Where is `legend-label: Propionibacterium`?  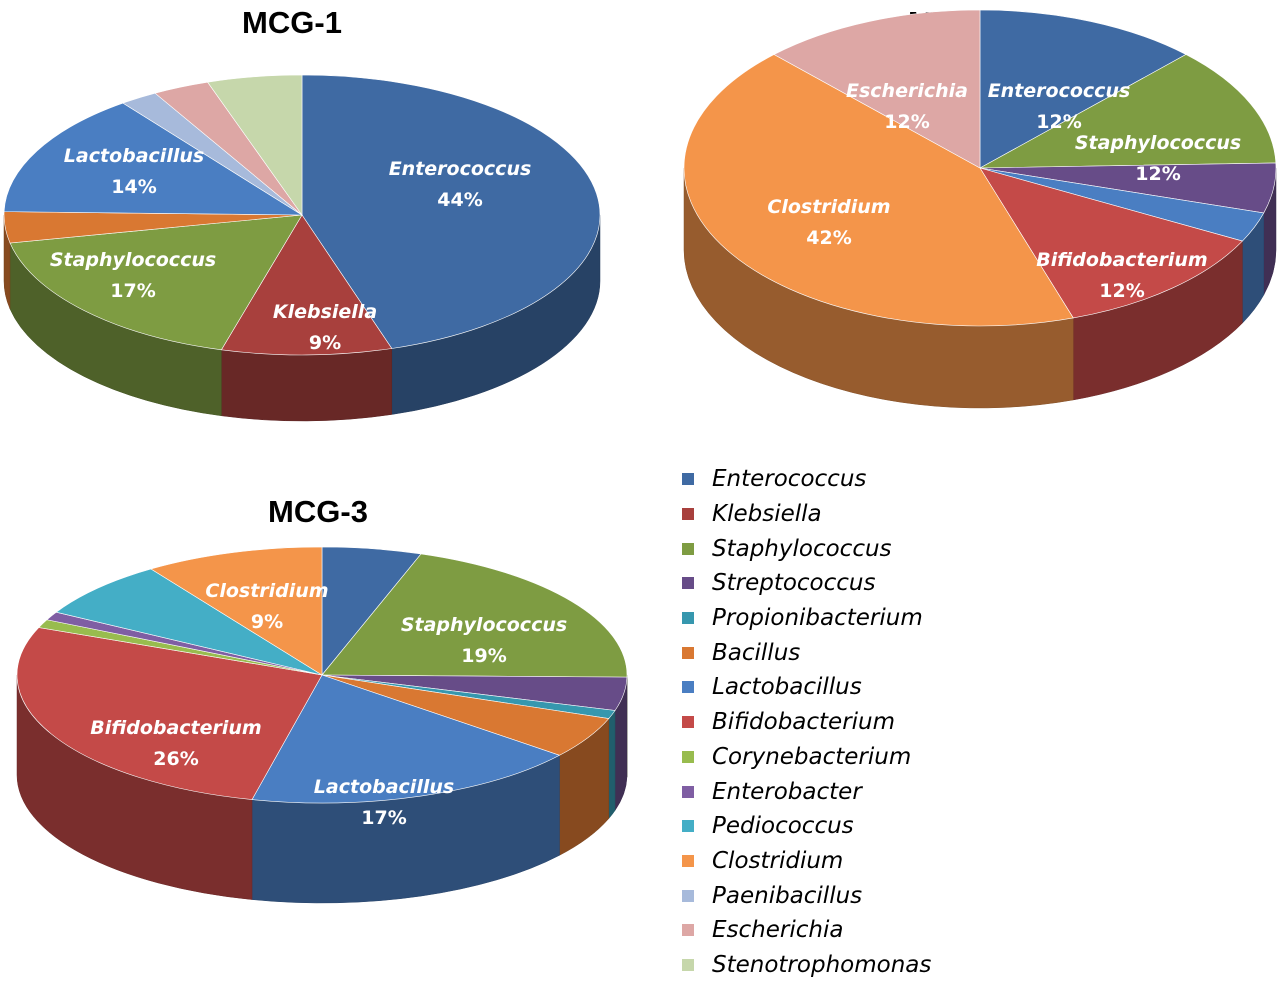 legend-label: Propionibacterium is located at coordinates (817, 618).